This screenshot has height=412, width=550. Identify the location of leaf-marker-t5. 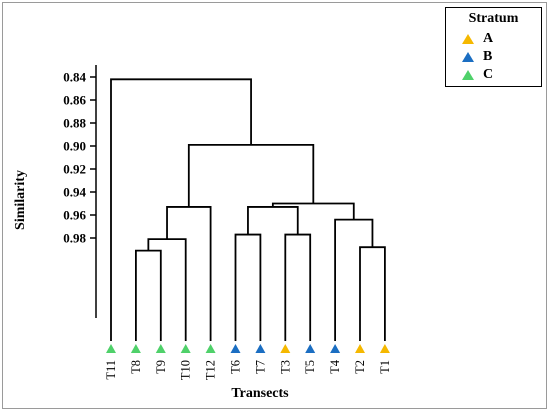
(310, 348).